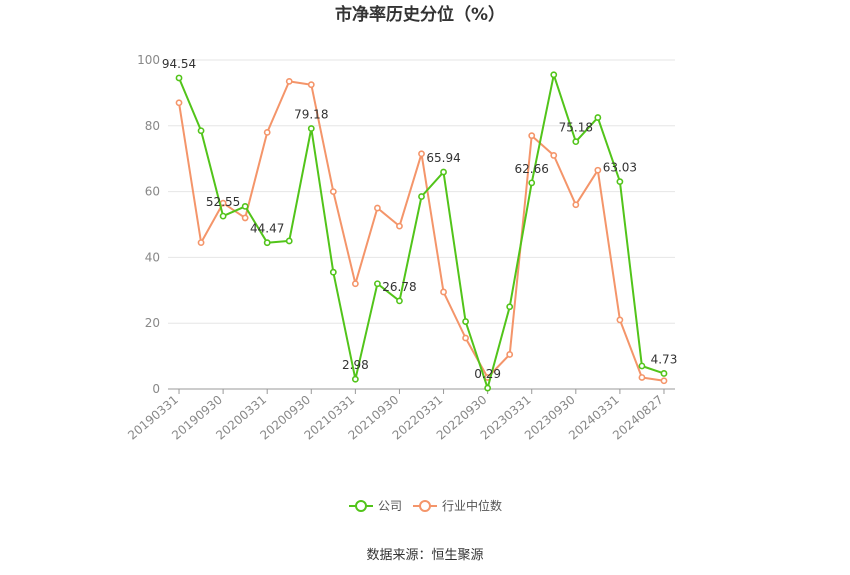  I want to click on data-label: 75.18, so click(576, 128).